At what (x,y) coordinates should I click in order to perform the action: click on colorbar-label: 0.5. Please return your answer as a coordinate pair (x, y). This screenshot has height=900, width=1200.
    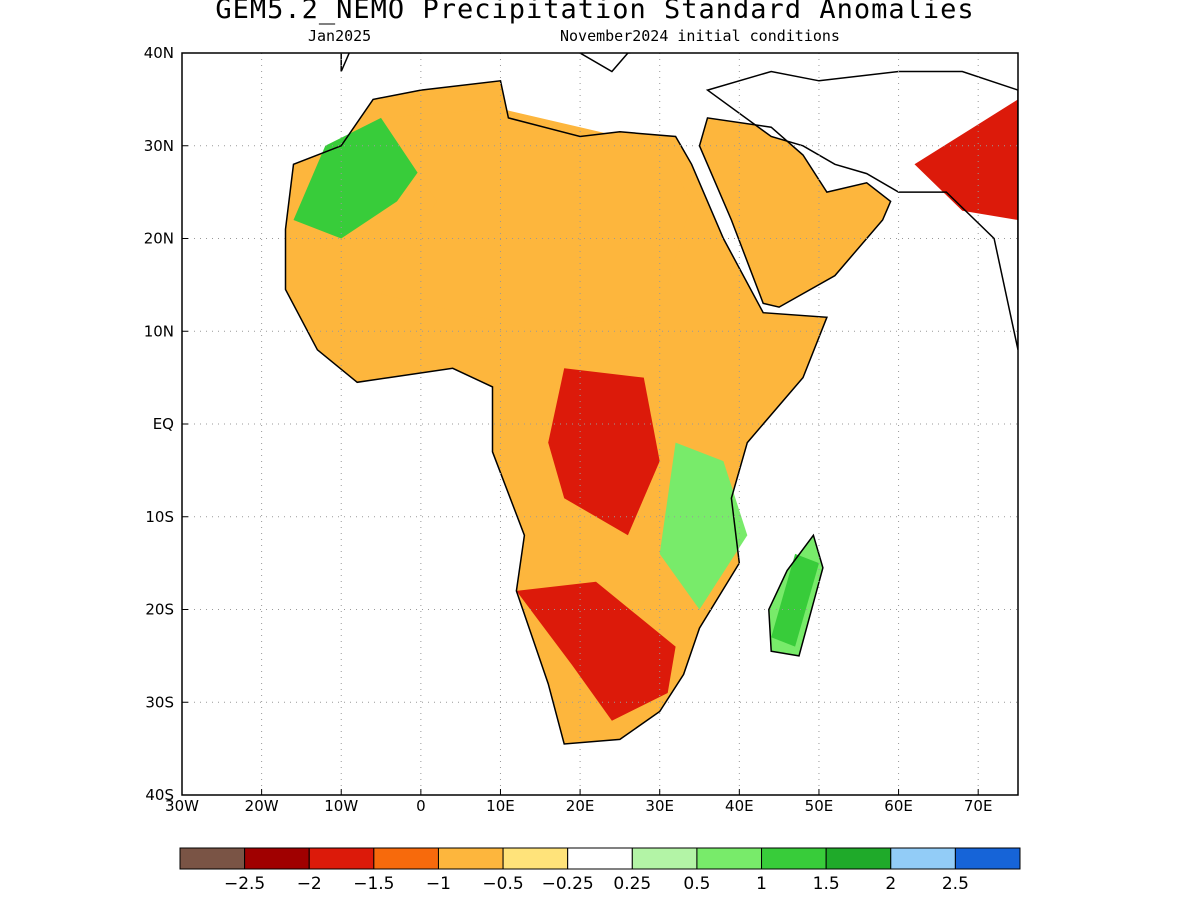
    Looking at the image, I should click on (696, 884).